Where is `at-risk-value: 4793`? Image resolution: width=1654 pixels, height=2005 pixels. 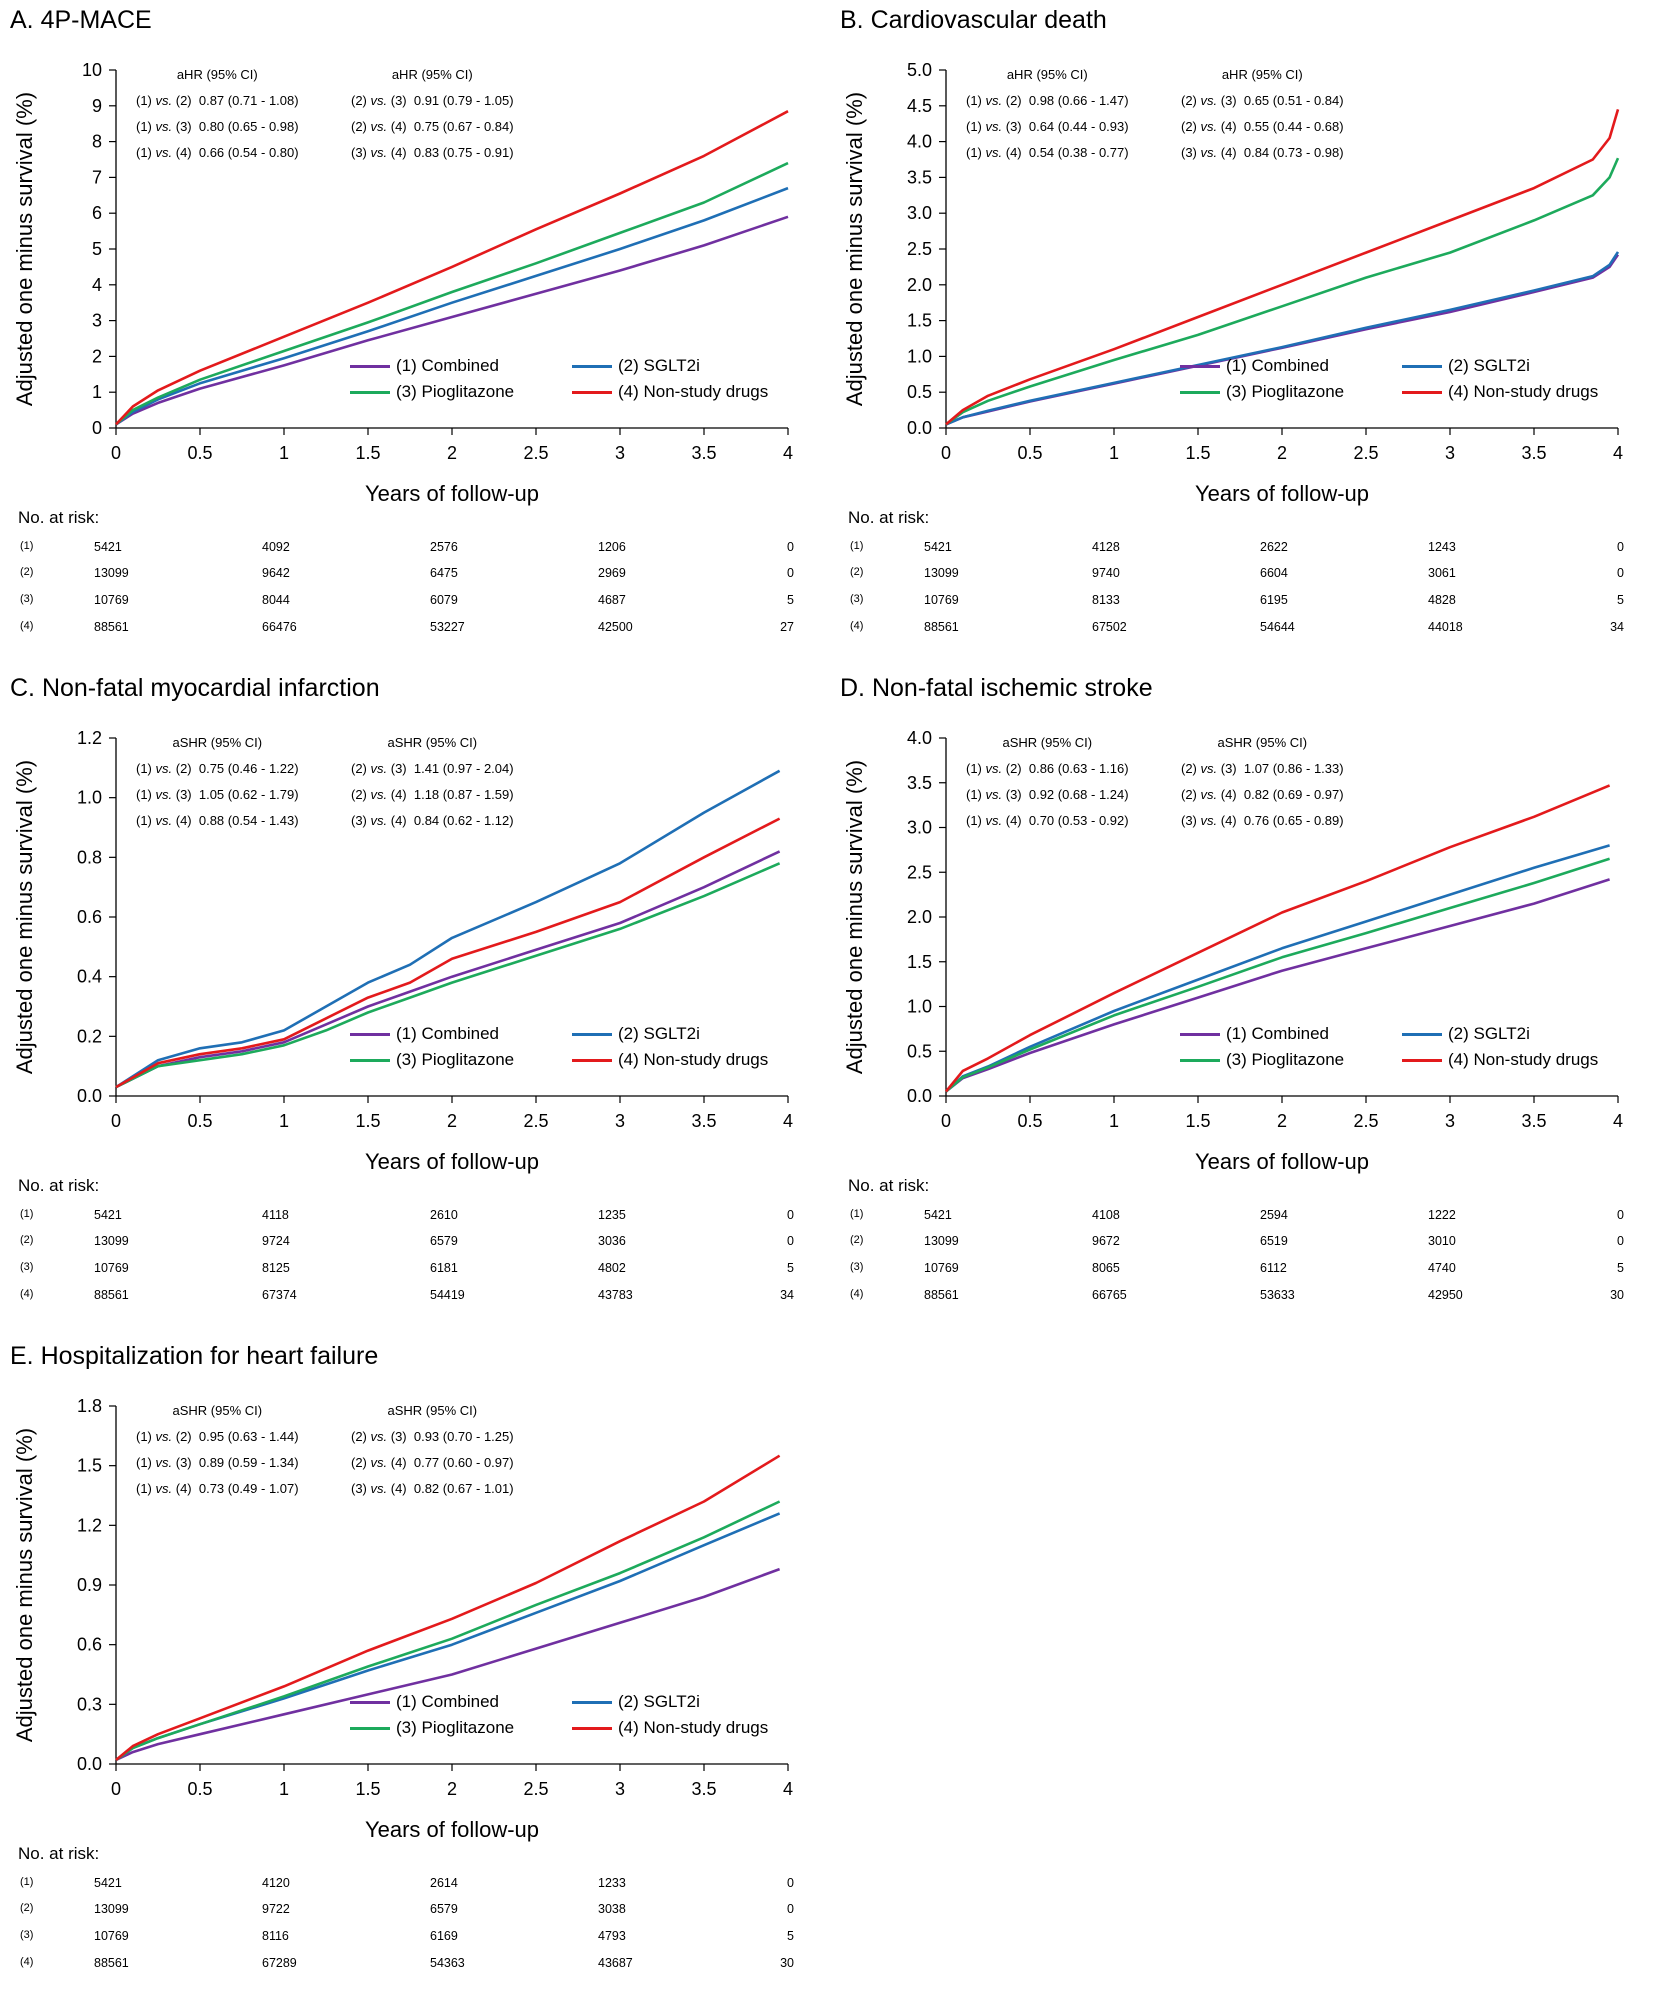
at-risk-value: 4793 is located at coordinates (612, 1936).